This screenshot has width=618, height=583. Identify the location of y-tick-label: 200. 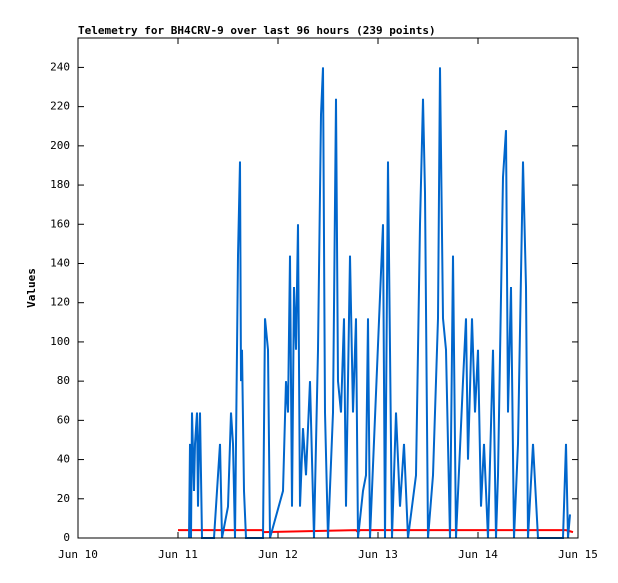
(60, 145).